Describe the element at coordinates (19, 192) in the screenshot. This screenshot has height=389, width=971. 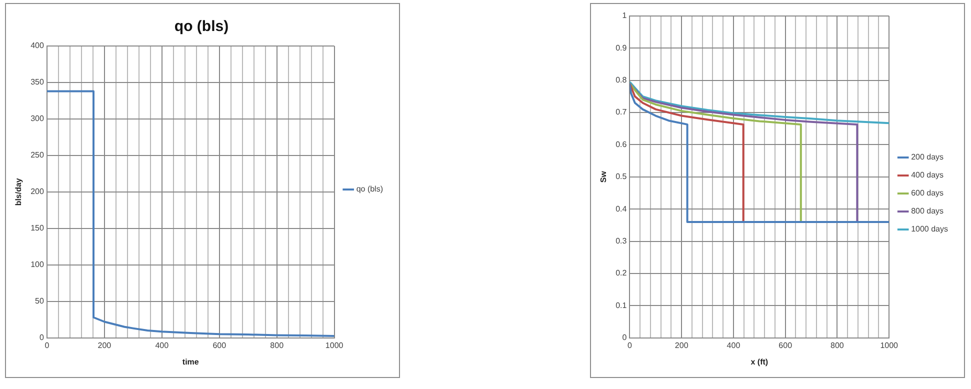
I see `y-axis-title: bls/day` at that location.